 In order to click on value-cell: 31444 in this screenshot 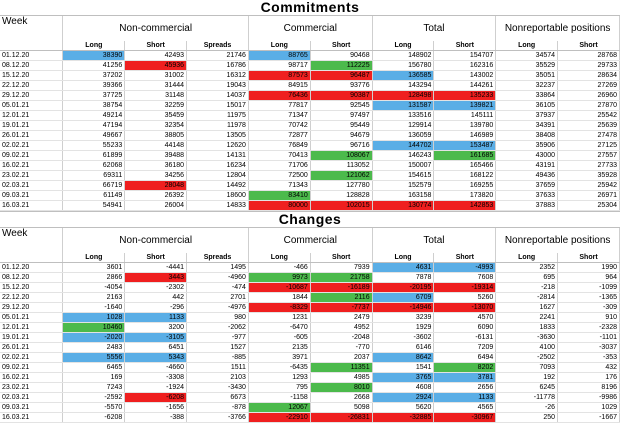, I will do `click(156, 85)`.